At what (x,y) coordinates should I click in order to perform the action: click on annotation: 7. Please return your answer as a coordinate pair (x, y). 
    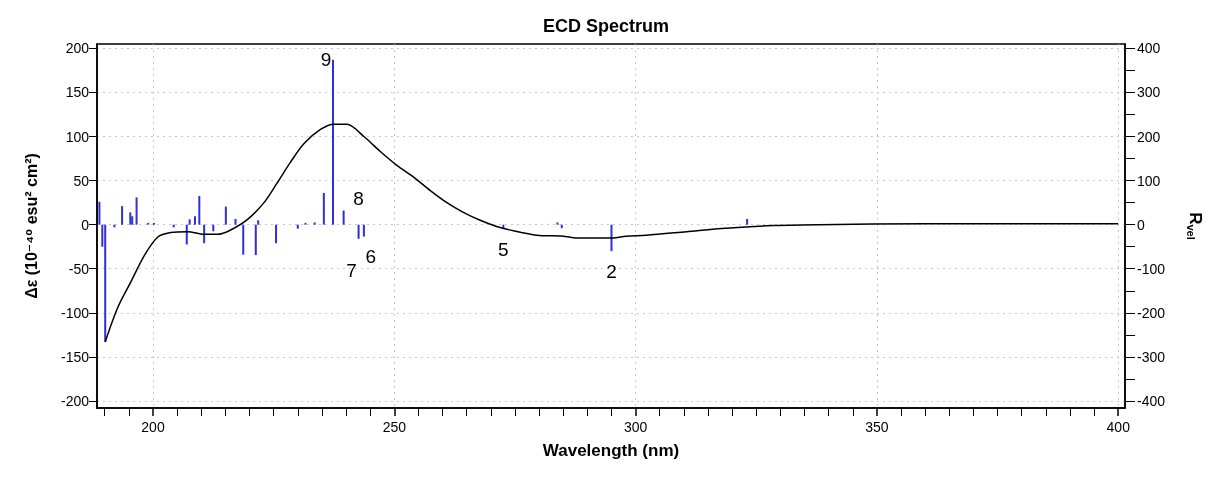
    Looking at the image, I should click on (351, 271).